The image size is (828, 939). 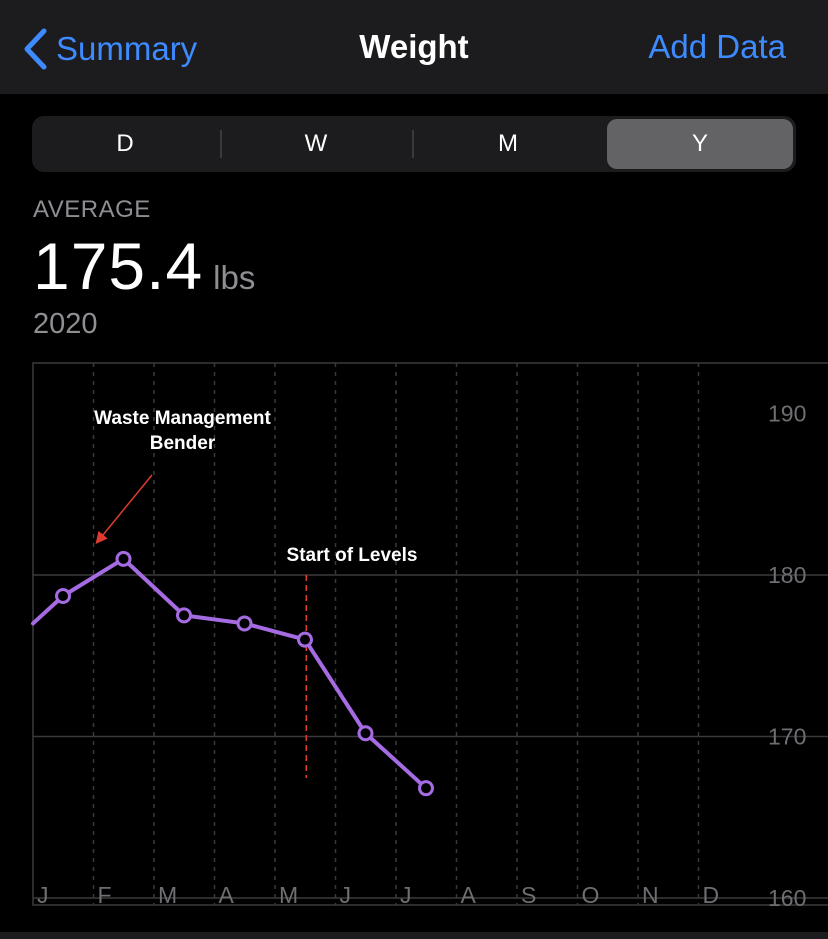 What do you see at coordinates (182, 431) in the screenshot?
I see `chart-annotation-waste-management-bender: Waste Management Bender` at bounding box center [182, 431].